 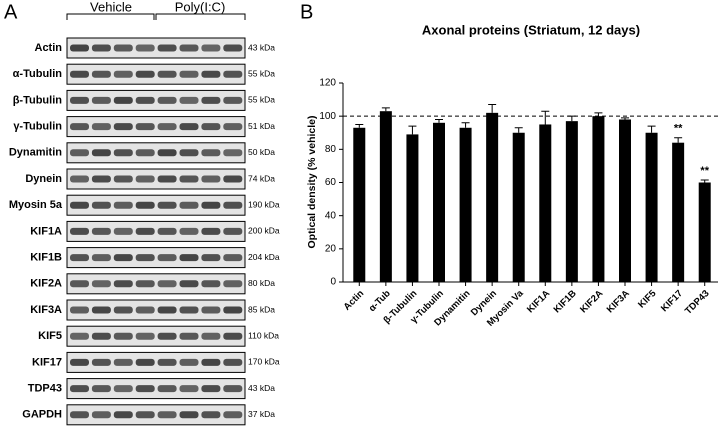 What do you see at coordinates (261, 47) in the screenshot?
I see `size-label: 43 kDa` at bounding box center [261, 47].